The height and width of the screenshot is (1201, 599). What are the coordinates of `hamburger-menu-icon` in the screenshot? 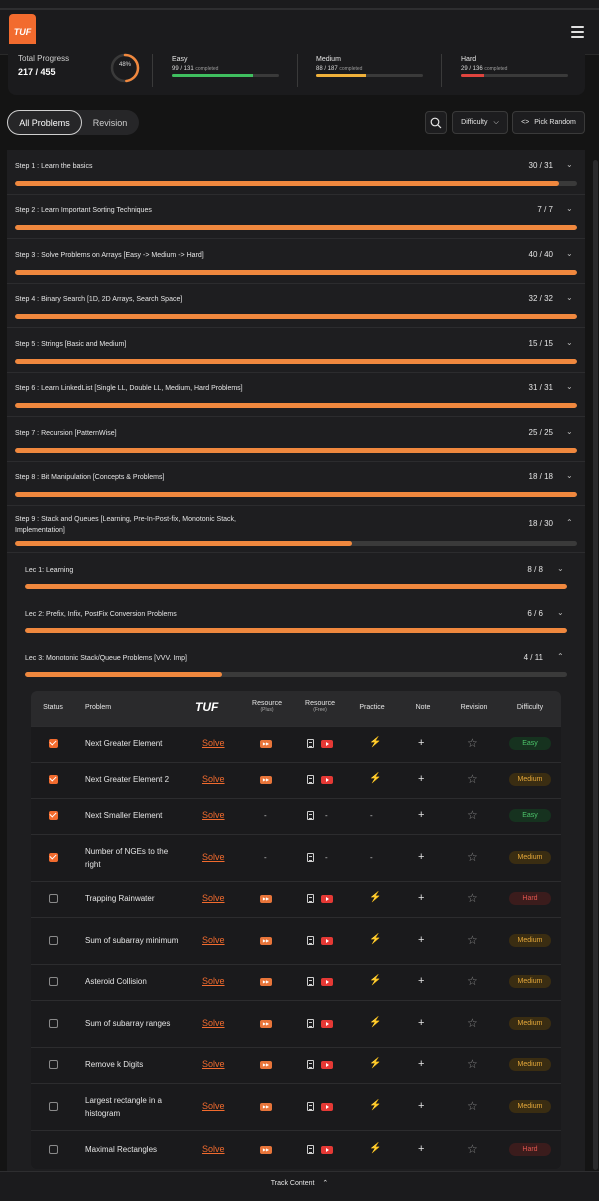 It's located at (577, 32).